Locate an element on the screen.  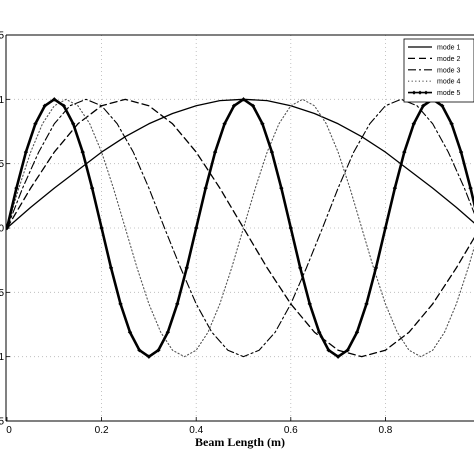
legend-box is located at coordinates (438, 70).